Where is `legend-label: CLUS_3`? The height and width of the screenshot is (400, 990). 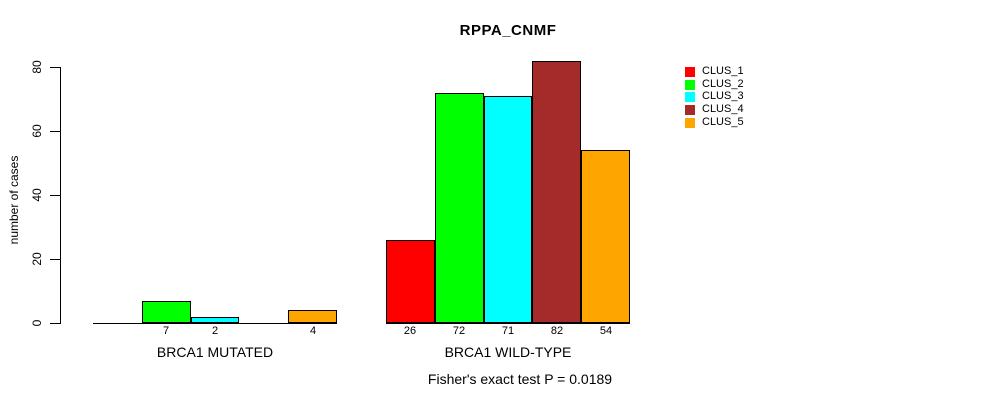 legend-label: CLUS_3 is located at coordinates (723, 96).